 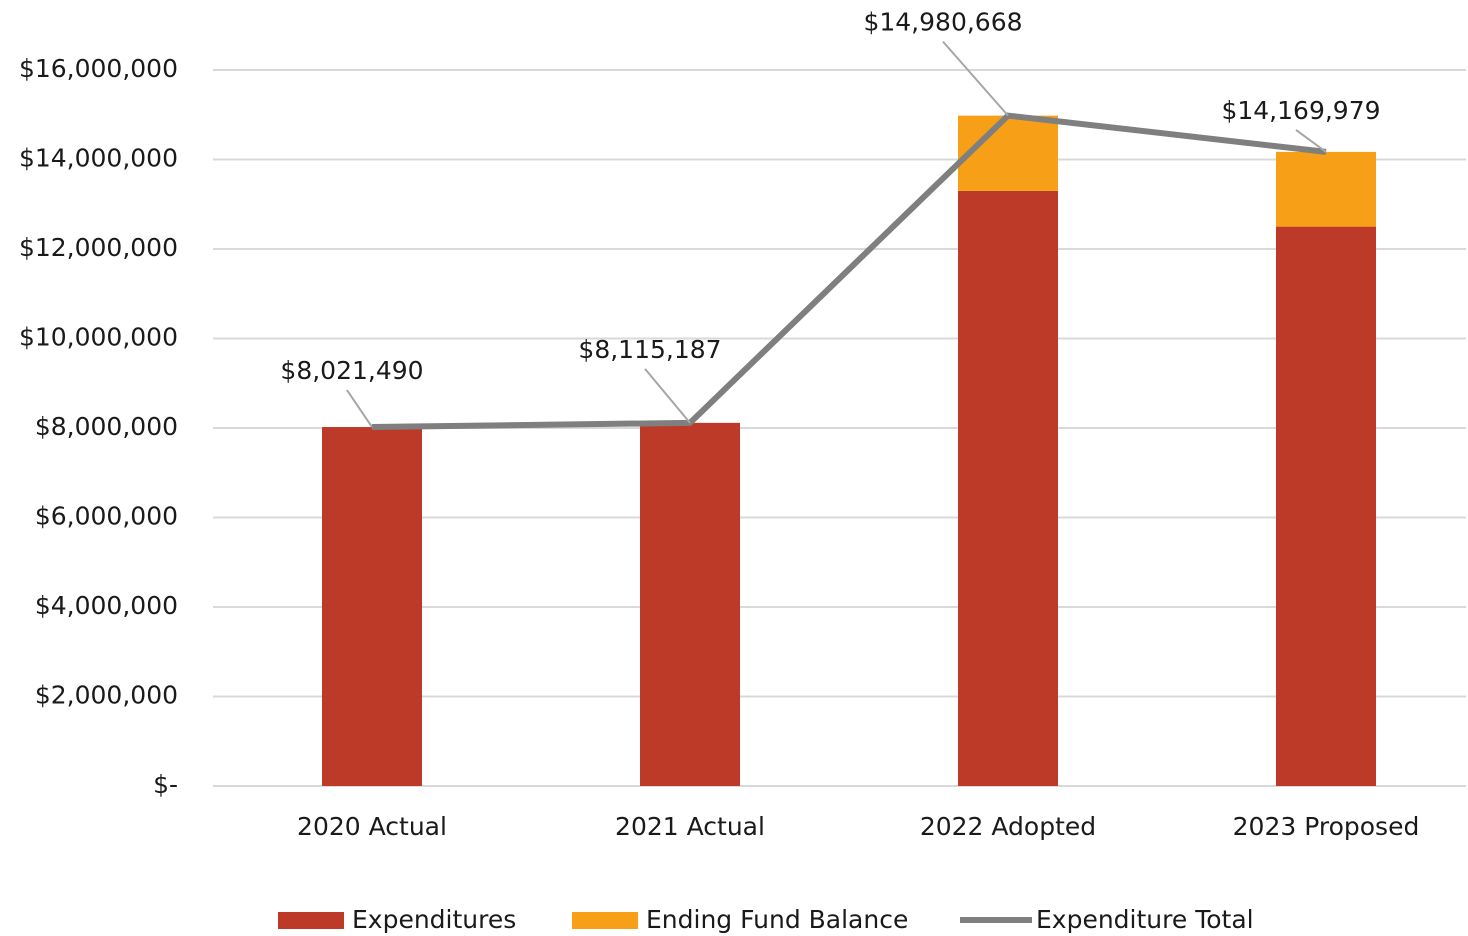 What do you see at coordinates (372, 826) in the screenshot?
I see `x-tick-label: 2020 Actual` at bounding box center [372, 826].